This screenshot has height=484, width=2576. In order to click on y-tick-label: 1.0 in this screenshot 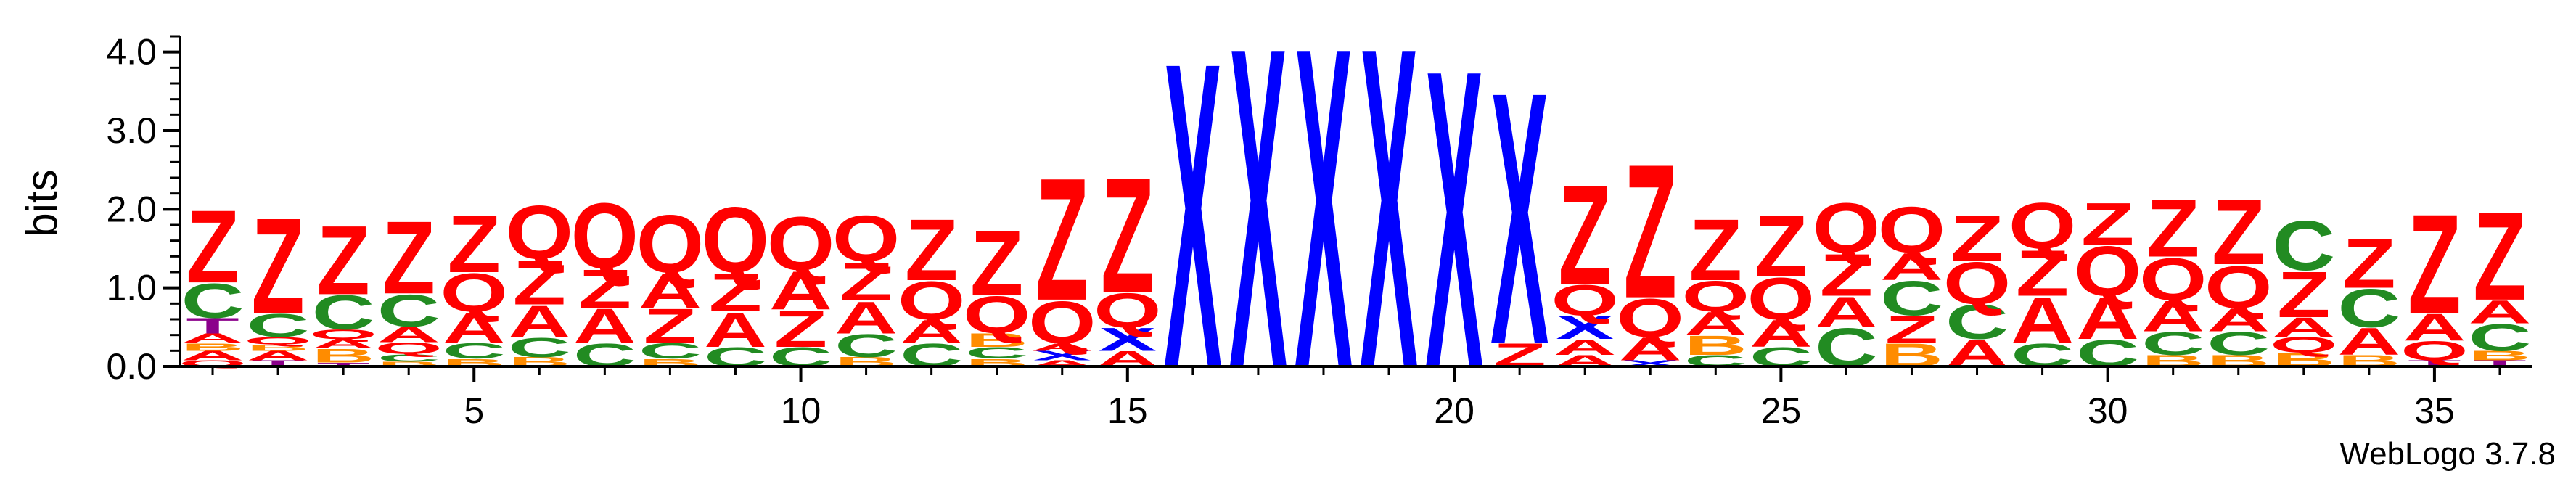, I will do `click(131, 288)`.